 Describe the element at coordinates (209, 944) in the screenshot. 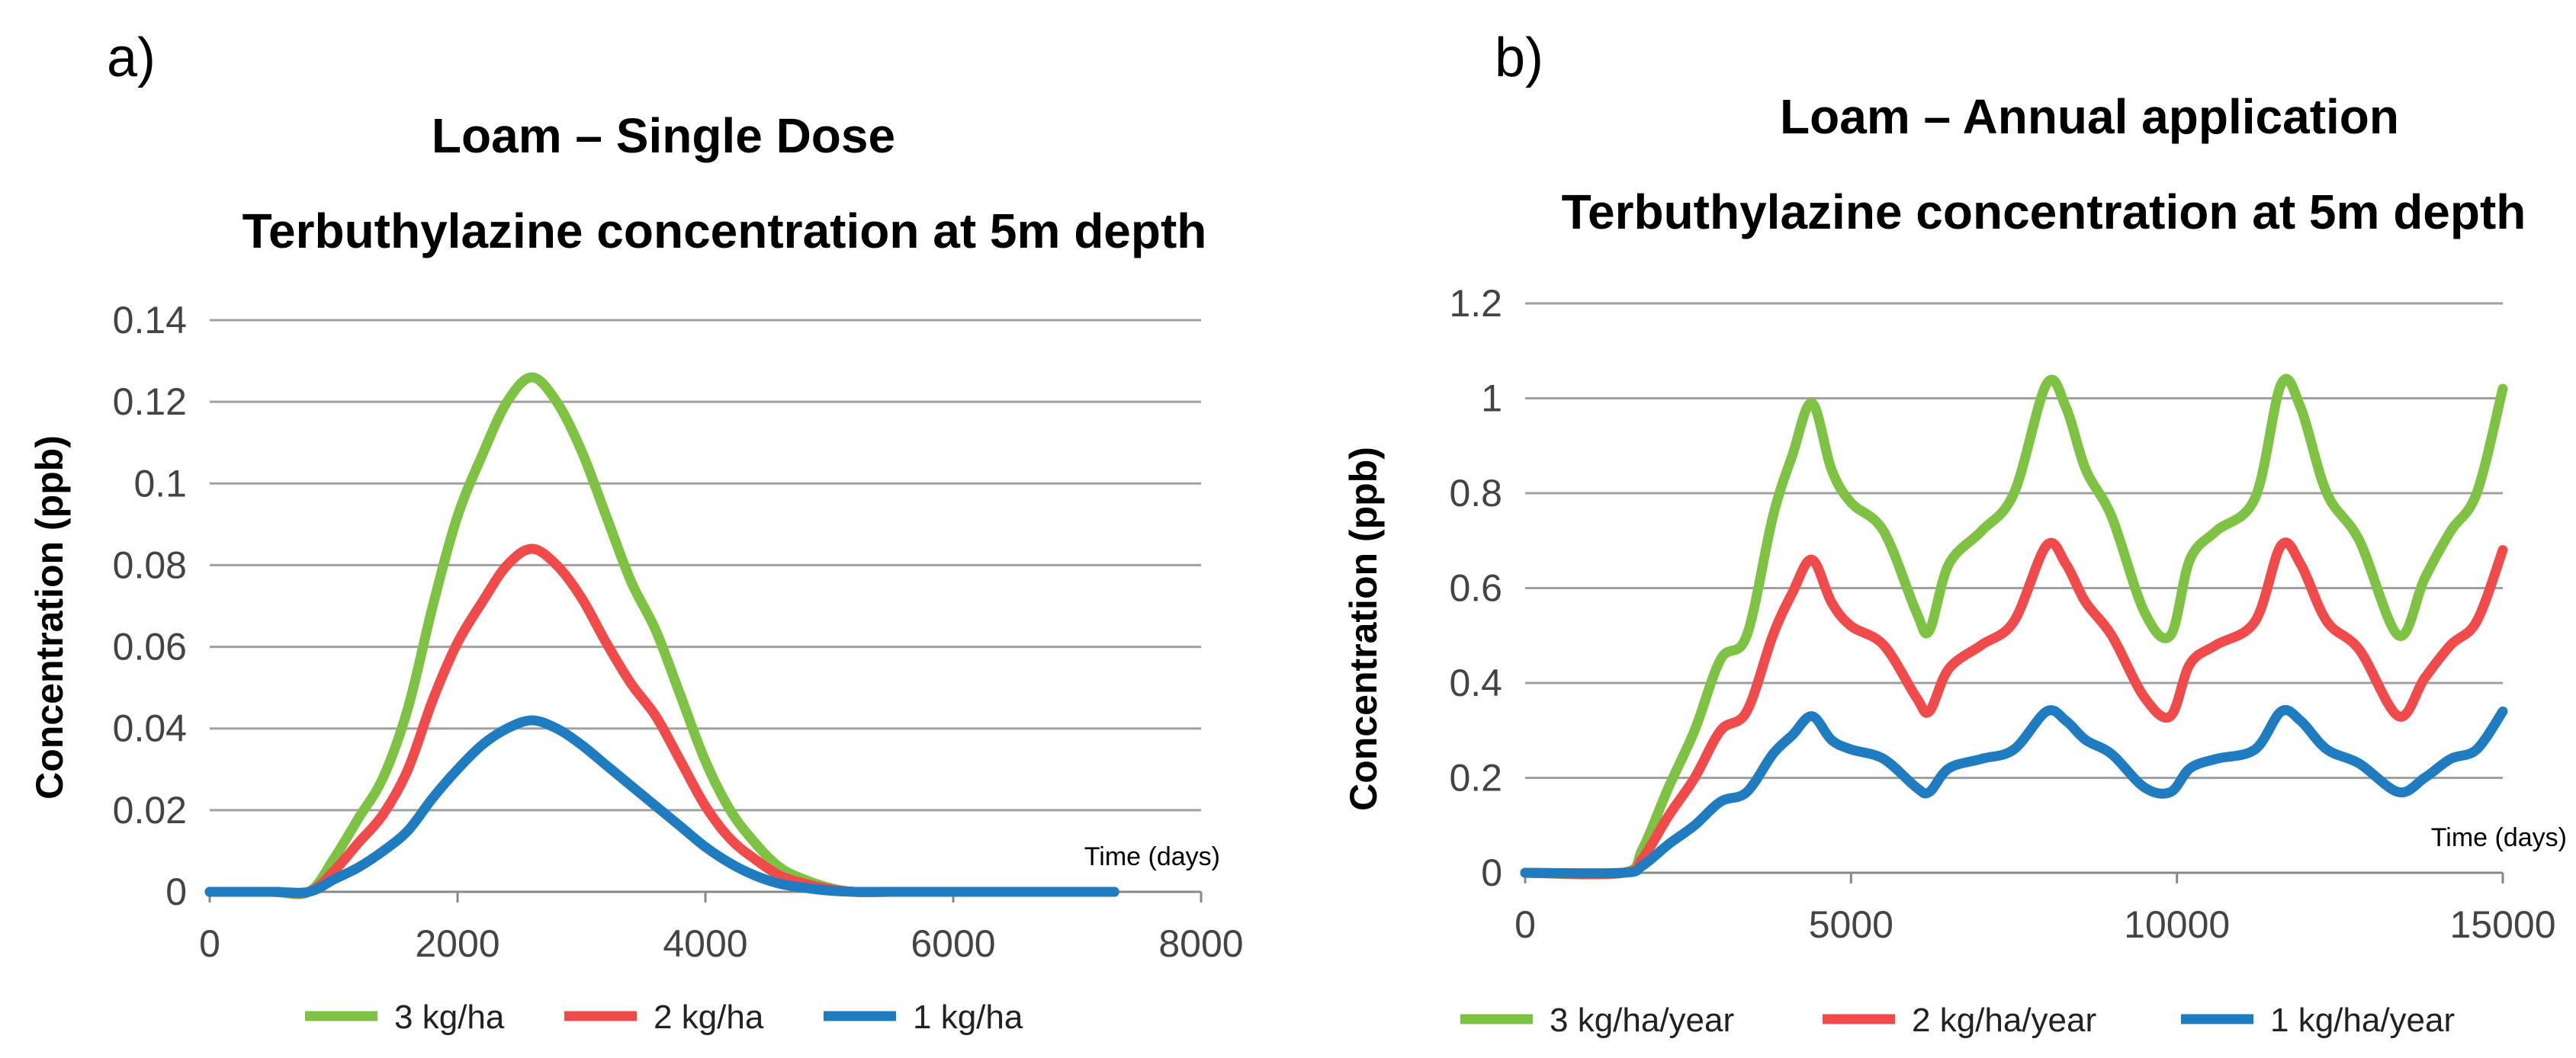

I see `panel-a-xtick-label: 0` at that location.